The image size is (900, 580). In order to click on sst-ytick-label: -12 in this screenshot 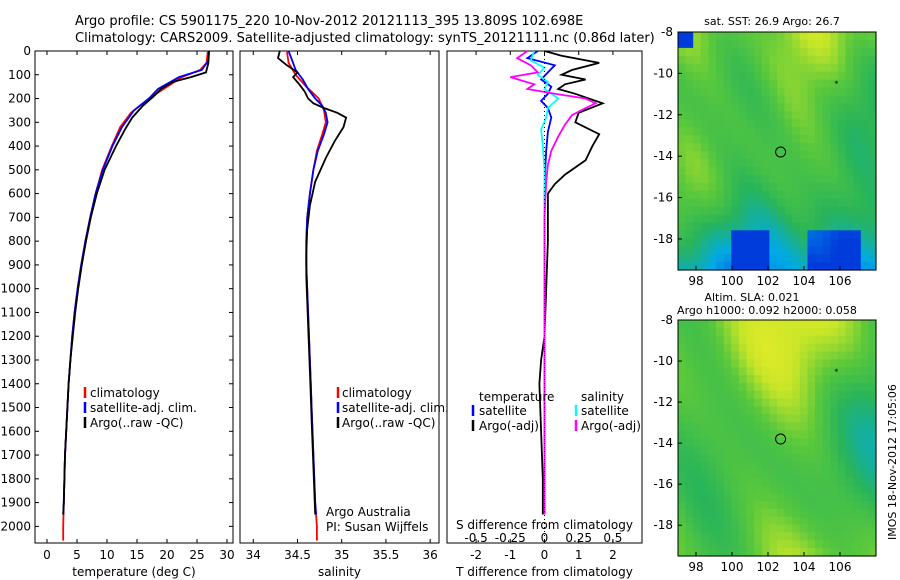, I will do `click(663, 115)`.